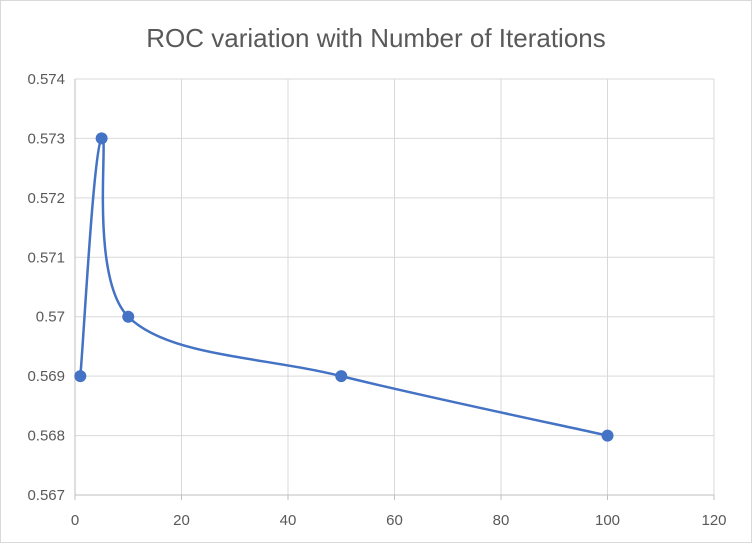 The image size is (752, 543). Describe the element at coordinates (46, 376) in the screenshot. I see `y-tick-label: 0.569` at that location.